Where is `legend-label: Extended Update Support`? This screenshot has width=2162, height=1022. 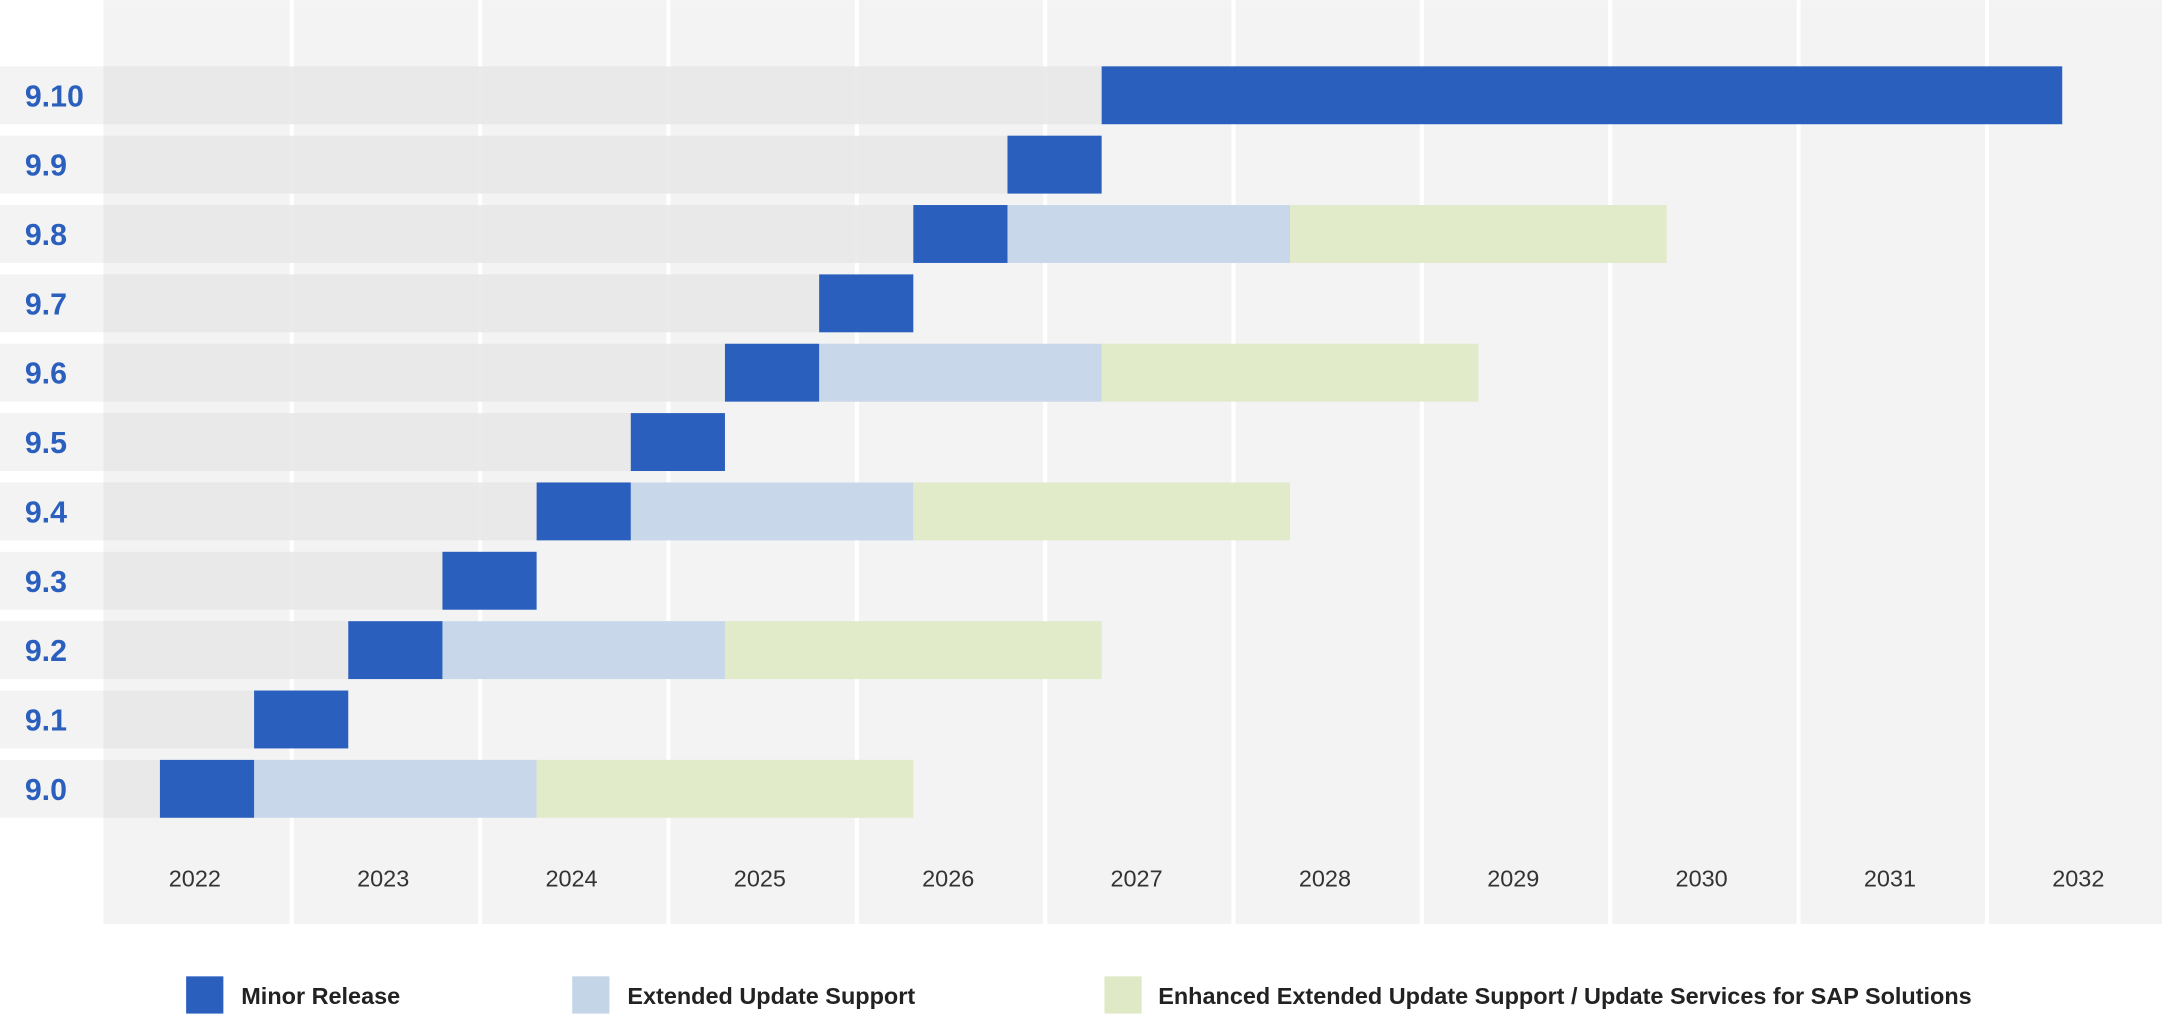
legend-label: Extended Update Support is located at coordinates (771, 996).